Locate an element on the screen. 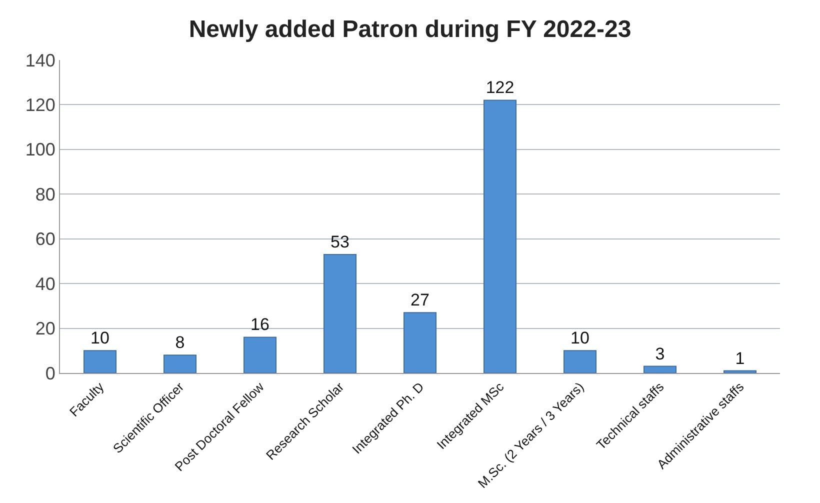  data-label: 1 is located at coordinates (740, 358).